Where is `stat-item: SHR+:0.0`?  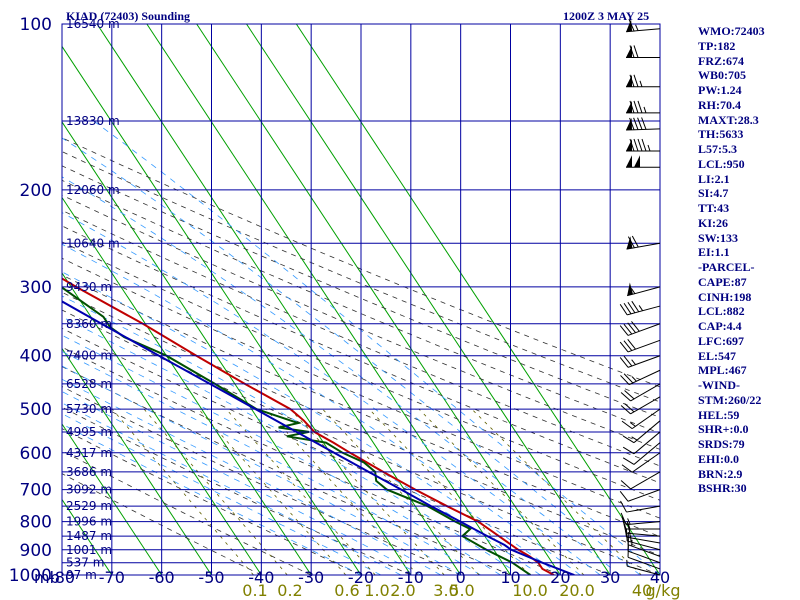 stat-item: SHR+:0.0 is located at coordinates (723, 429).